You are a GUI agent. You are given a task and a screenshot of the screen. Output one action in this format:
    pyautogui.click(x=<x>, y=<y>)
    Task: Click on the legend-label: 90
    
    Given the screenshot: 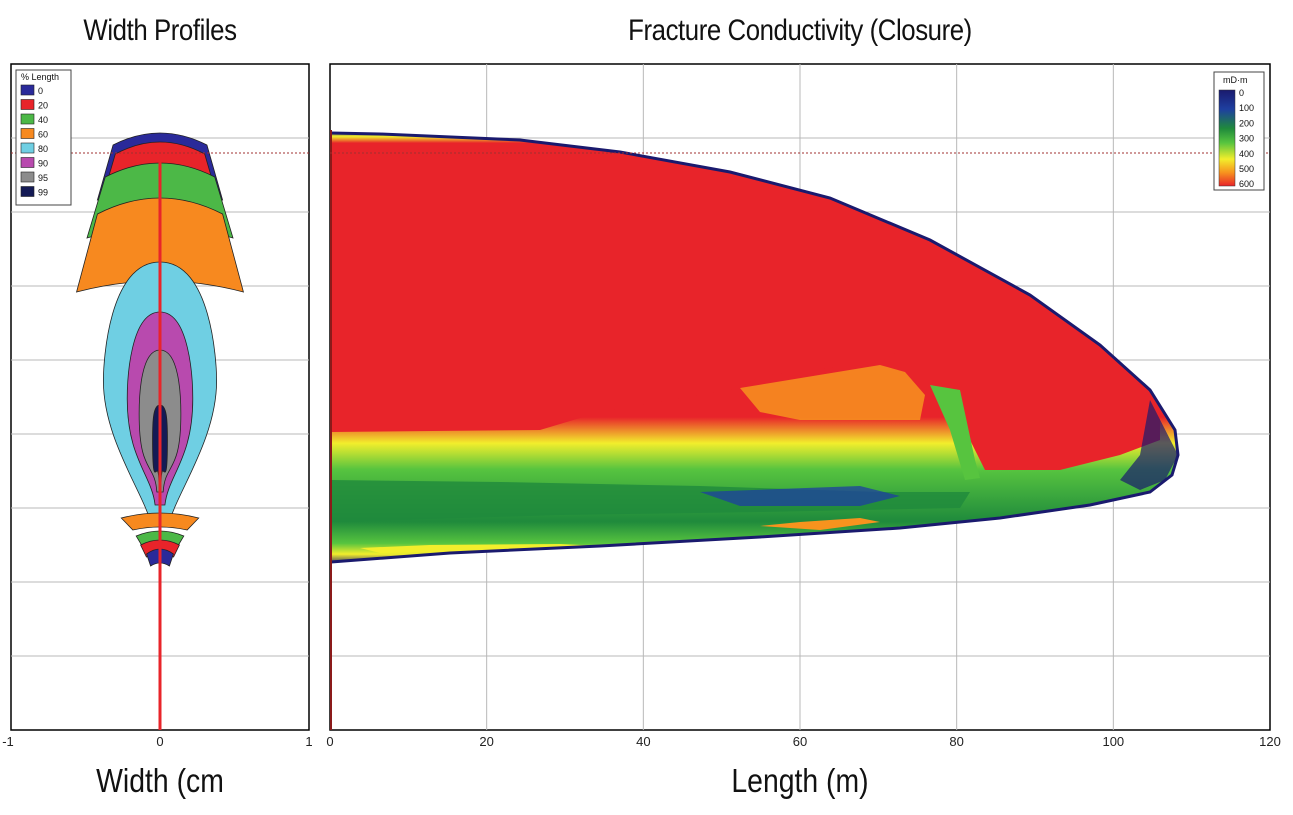 What is the action you would take?
    pyautogui.click(x=43, y=164)
    